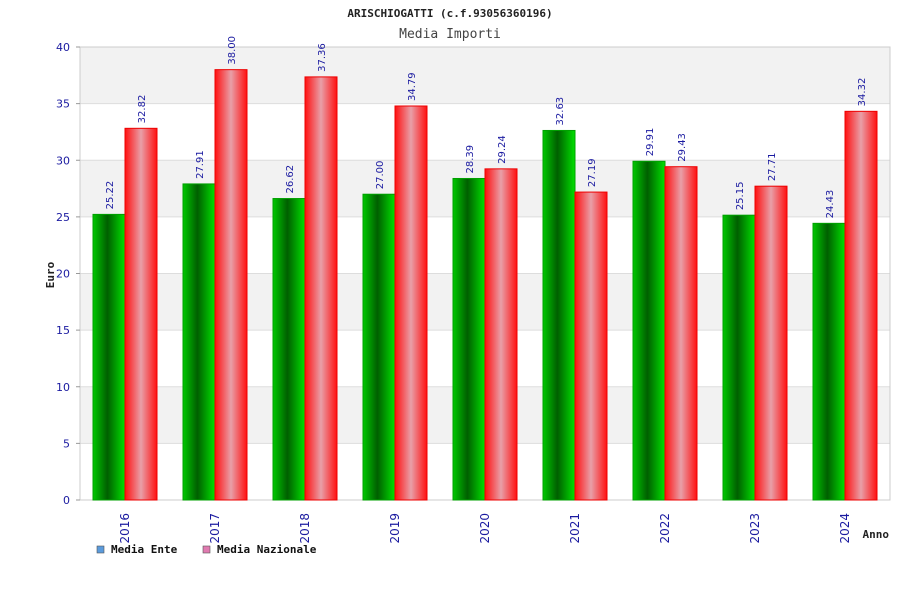 This screenshot has height=600, width=900. Describe the element at coordinates (322, 57) in the screenshot. I see `data-label: 37.36` at that location.